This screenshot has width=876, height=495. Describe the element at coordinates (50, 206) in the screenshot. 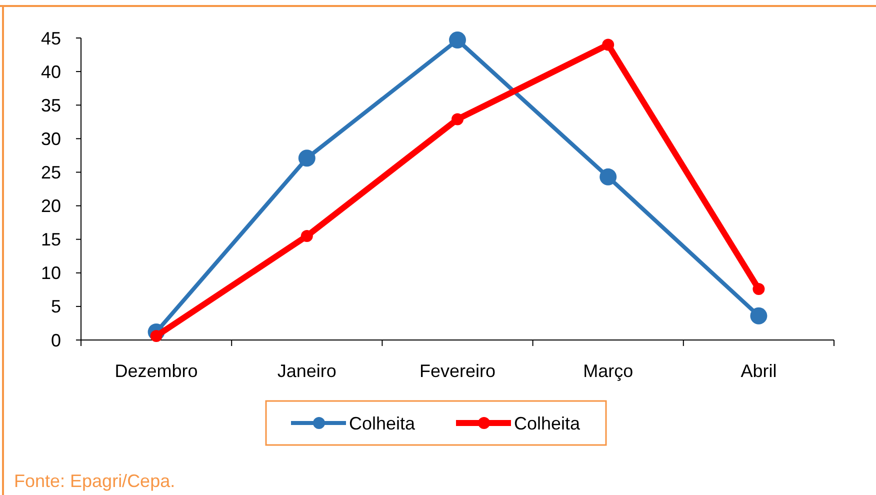

I see `y-tick-label: 20` at that location.